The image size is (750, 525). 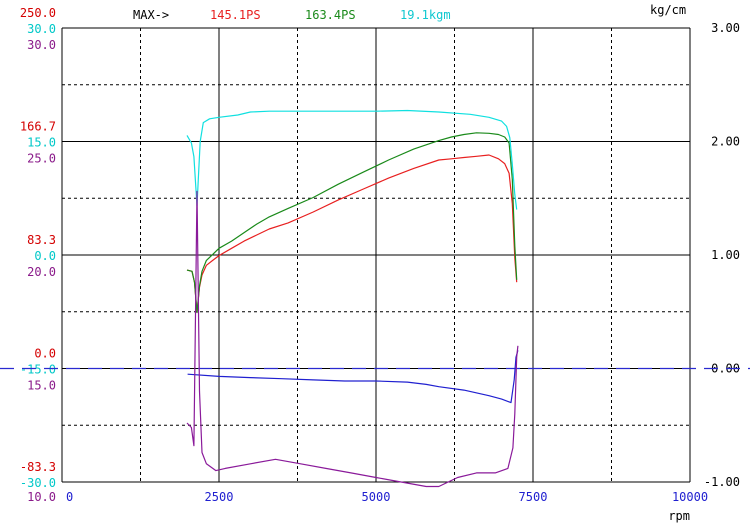 What do you see at coordinates (38, 370) in the screenshot?
I see `left-axis-tick-label: -15.0` at bounding box center [38, 370].